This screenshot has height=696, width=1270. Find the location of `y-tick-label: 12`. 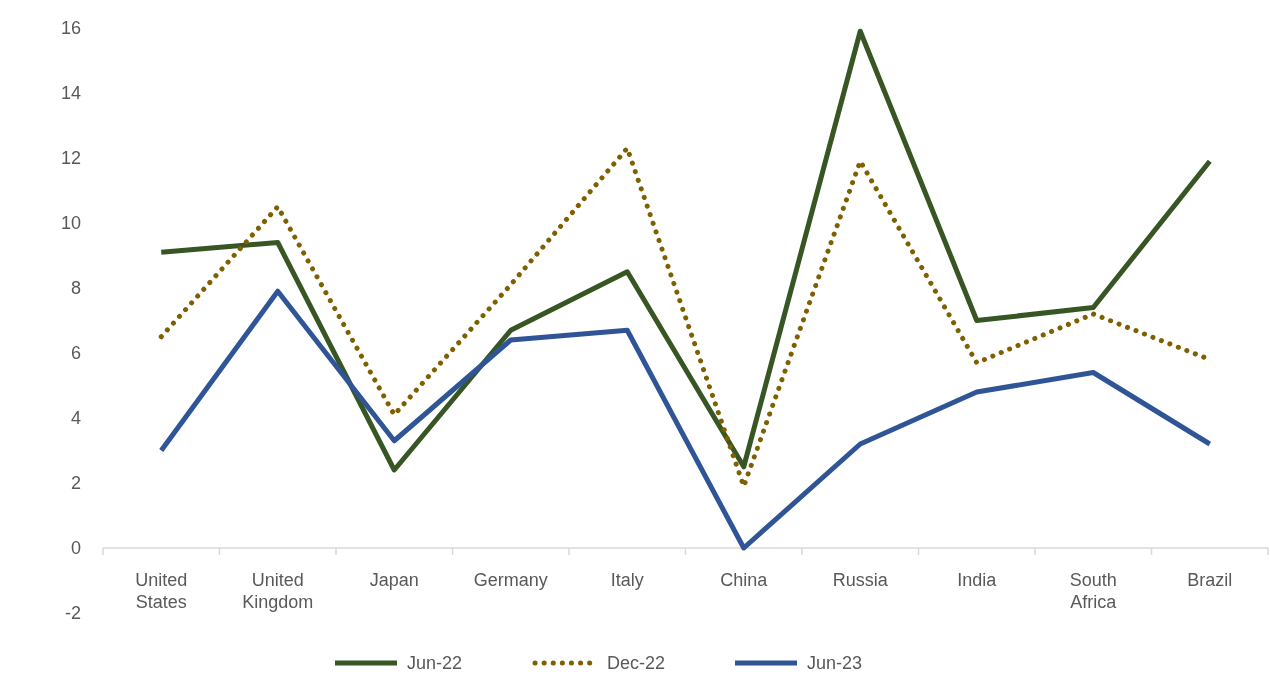

y-tick-label: 12 is located at coordinates (70, 158).